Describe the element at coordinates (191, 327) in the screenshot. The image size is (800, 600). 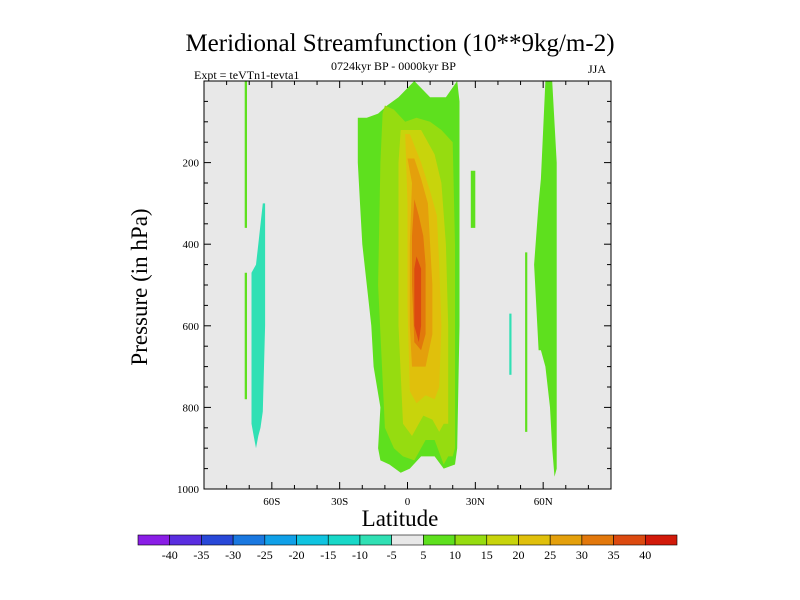
I see `y-tick-label: 600` at that location.